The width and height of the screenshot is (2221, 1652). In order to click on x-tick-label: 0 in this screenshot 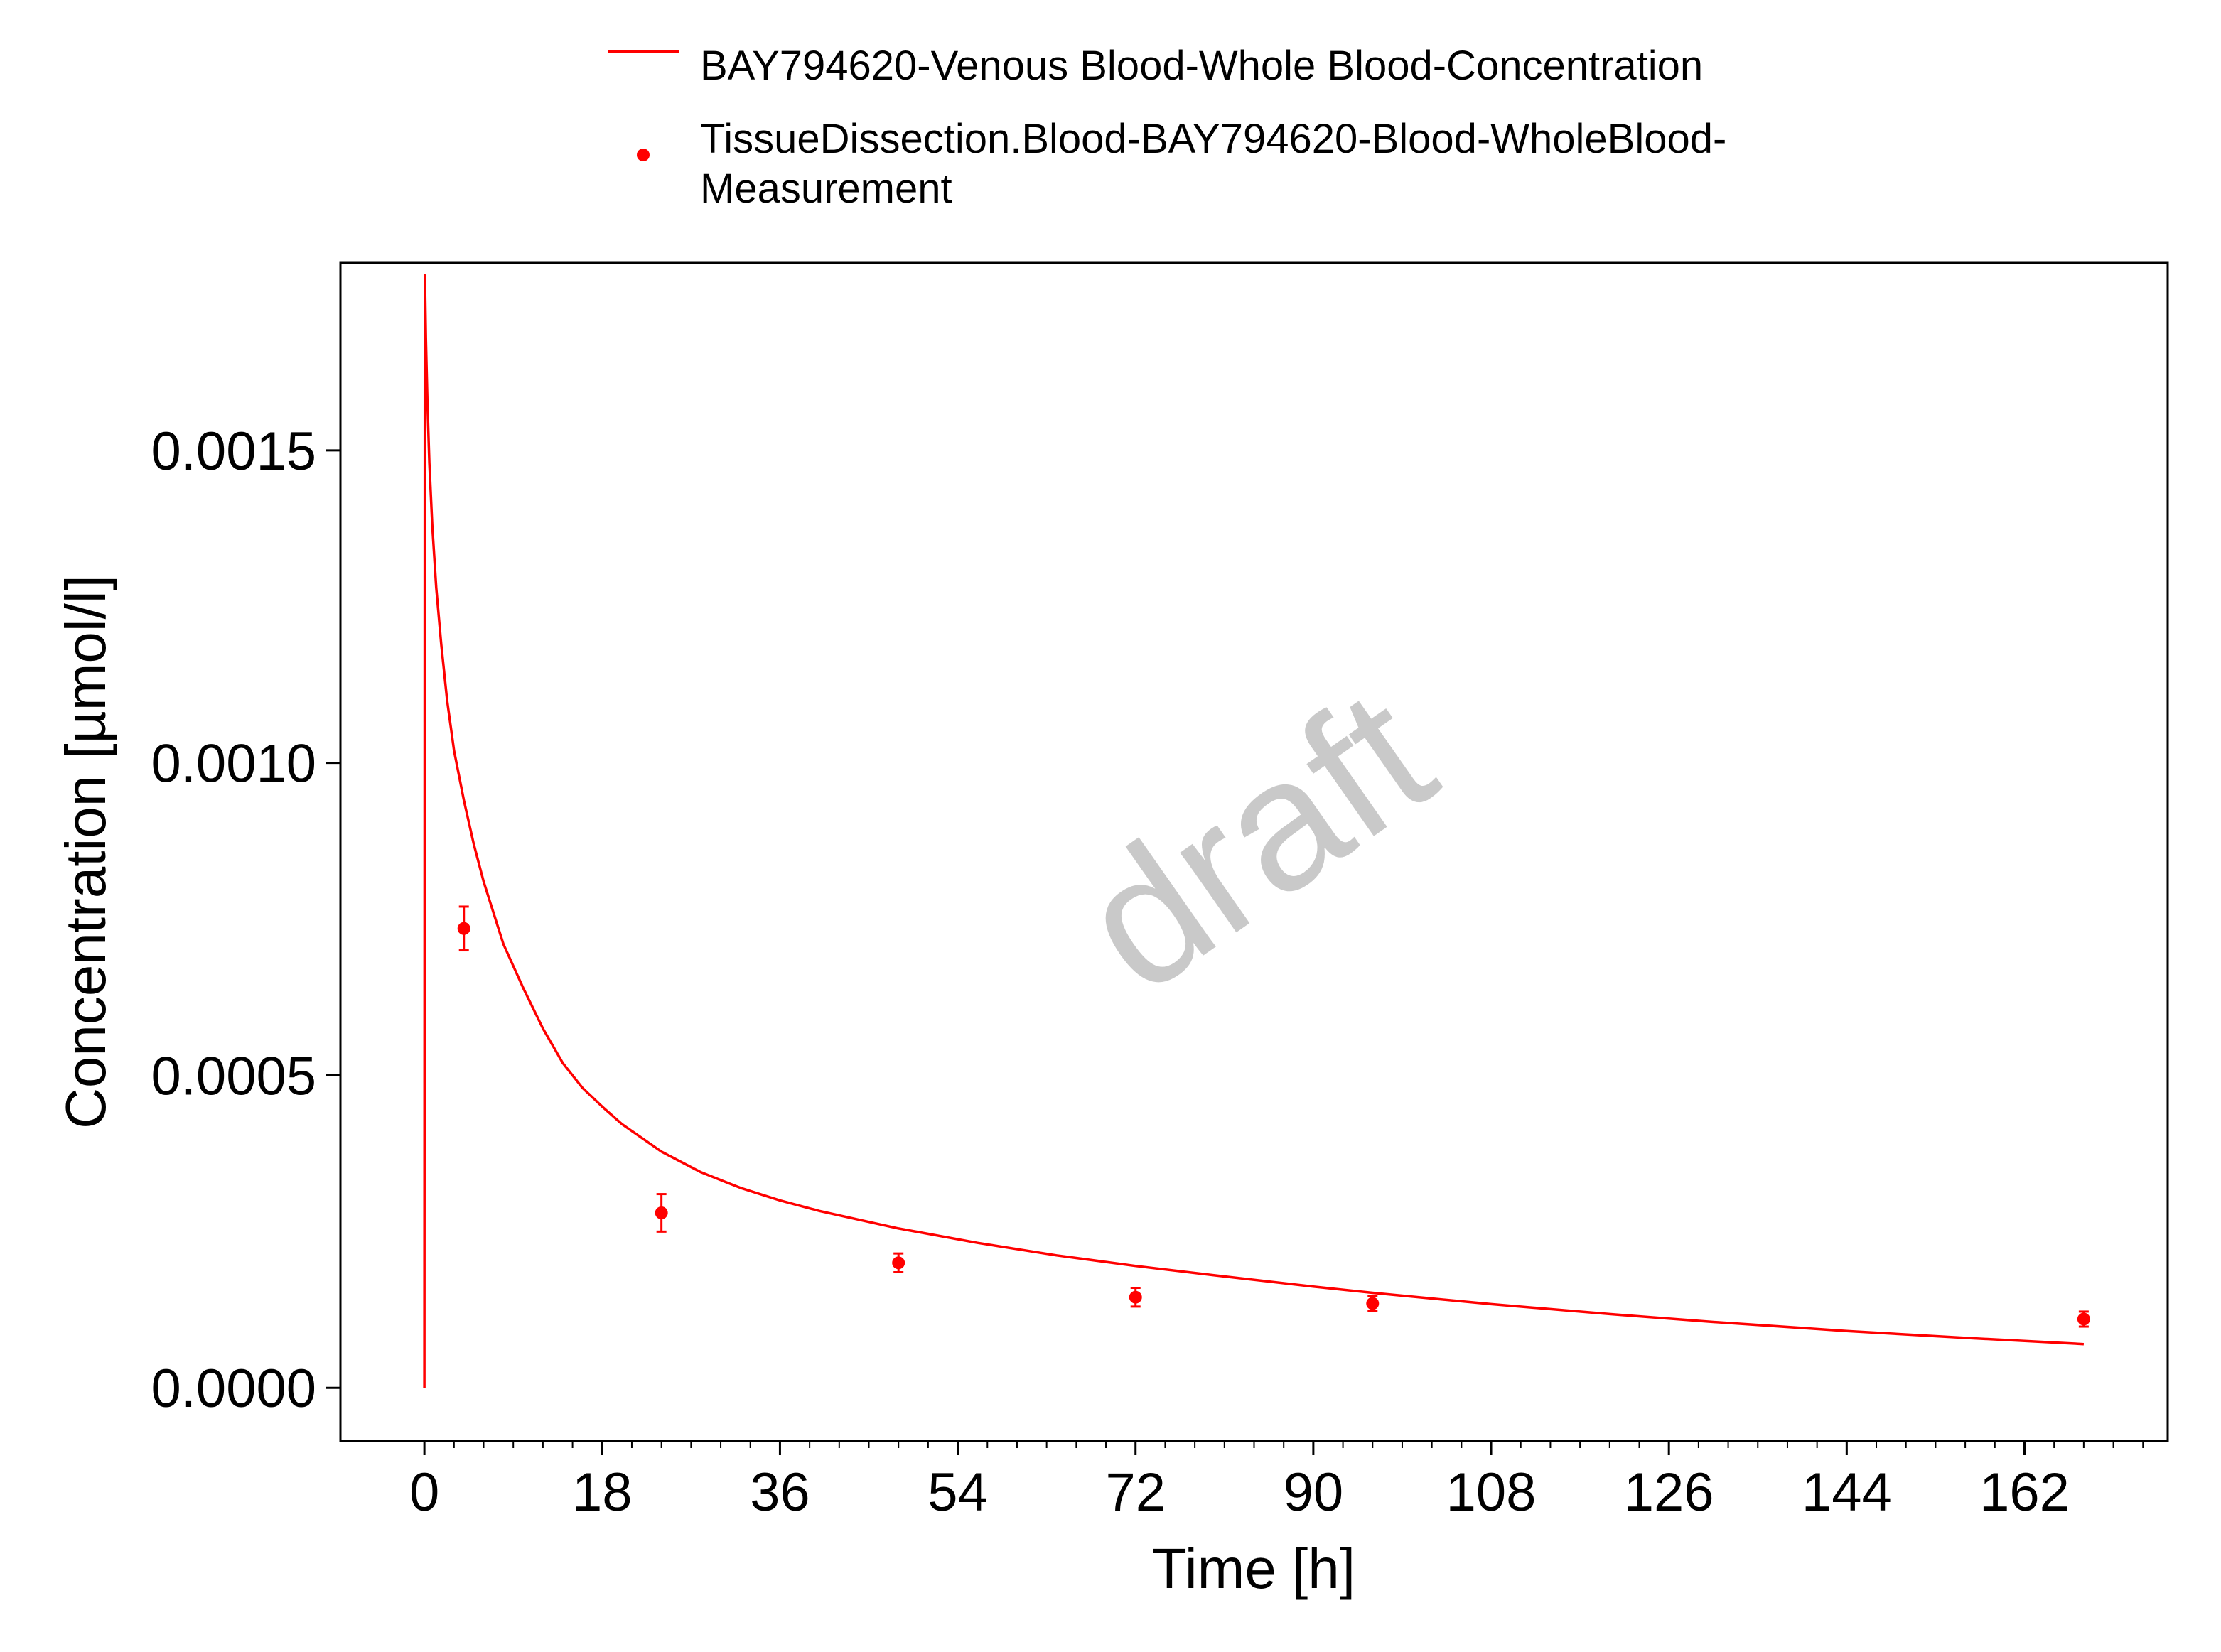, I will do `click(424, 1493)`.